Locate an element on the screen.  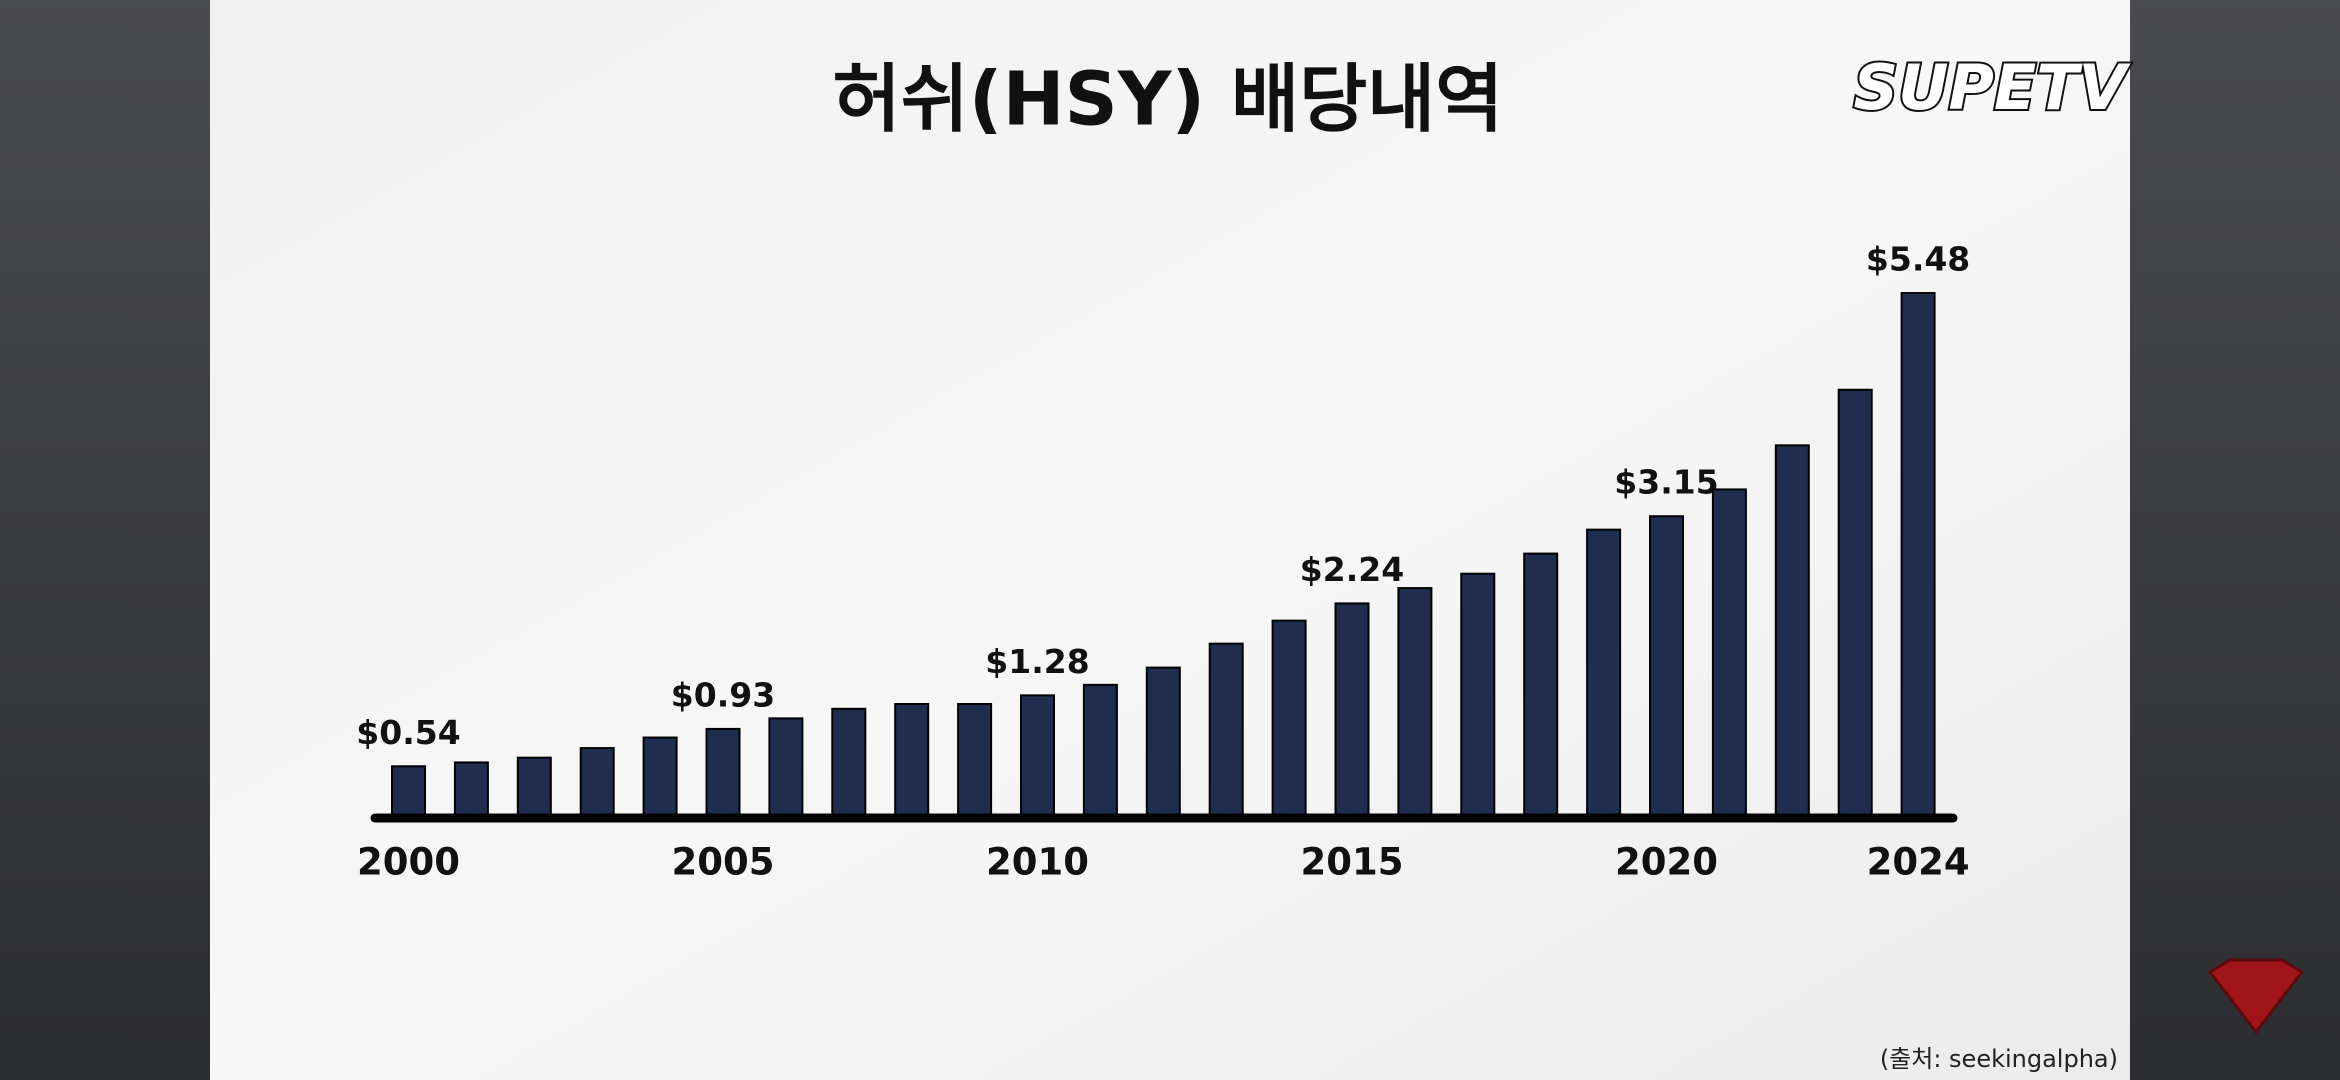
chart-title: 허쉬(HSY) 배당내역 is located at coordinates (1168, 100).